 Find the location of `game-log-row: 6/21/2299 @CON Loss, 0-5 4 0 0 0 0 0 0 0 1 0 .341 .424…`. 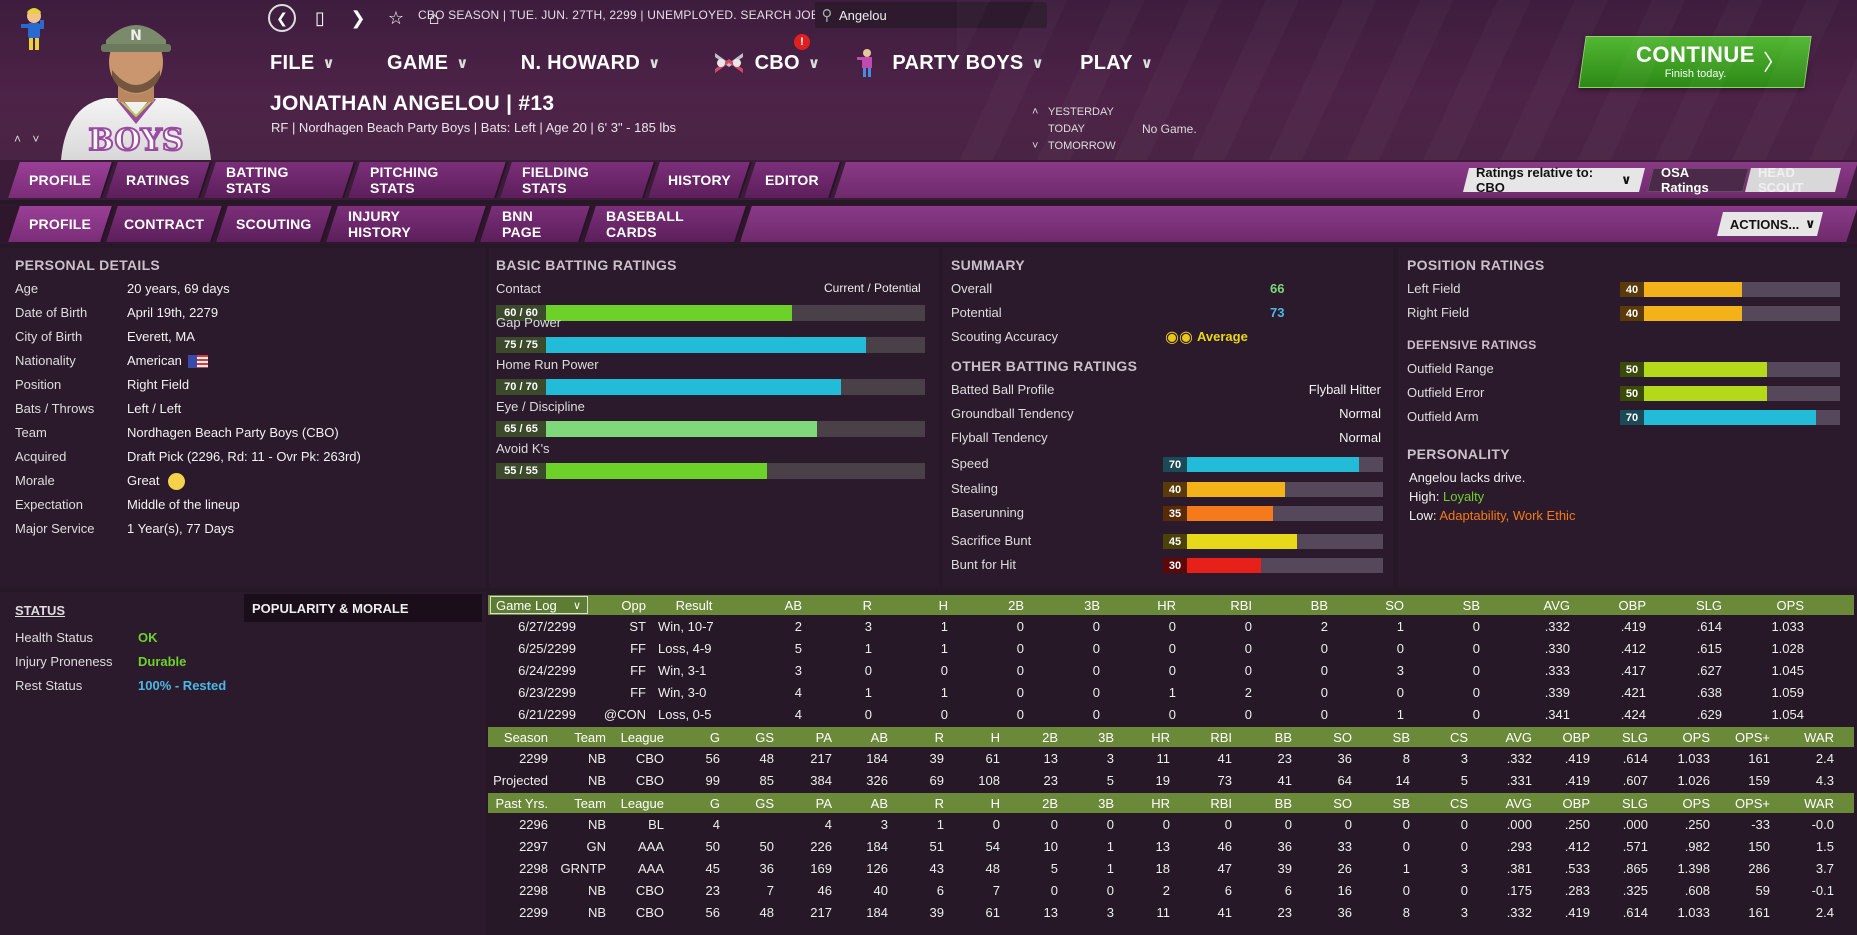

game-log-row: 6/21/2299 @CON Loss, 0-5 4 0 0 0 0 0 0 0 1 0 .341 .424… is located at coordinates (1171, 714).